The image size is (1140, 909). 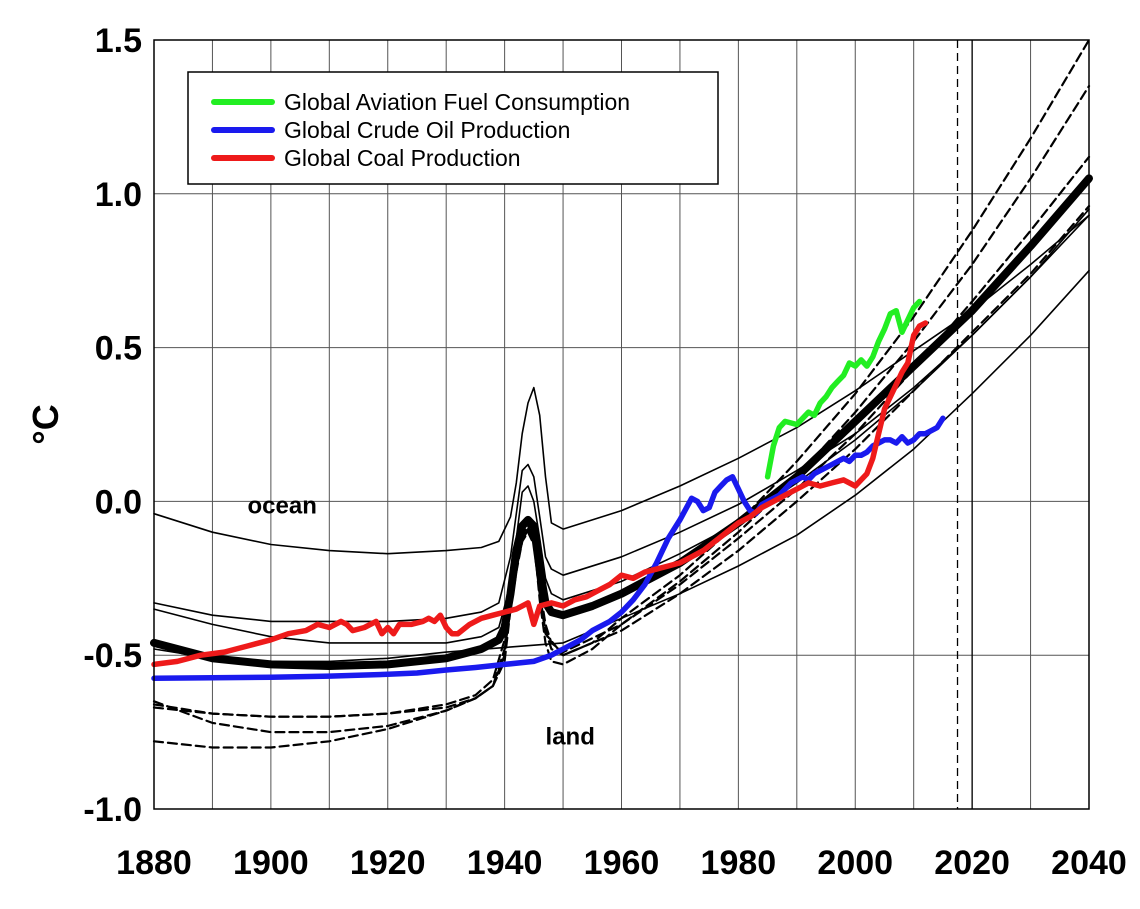 What do you see at coordinates (1089, 863) in the screenshot?
I see `x-tick-label: 2040` at bounding box center [1089, 863].